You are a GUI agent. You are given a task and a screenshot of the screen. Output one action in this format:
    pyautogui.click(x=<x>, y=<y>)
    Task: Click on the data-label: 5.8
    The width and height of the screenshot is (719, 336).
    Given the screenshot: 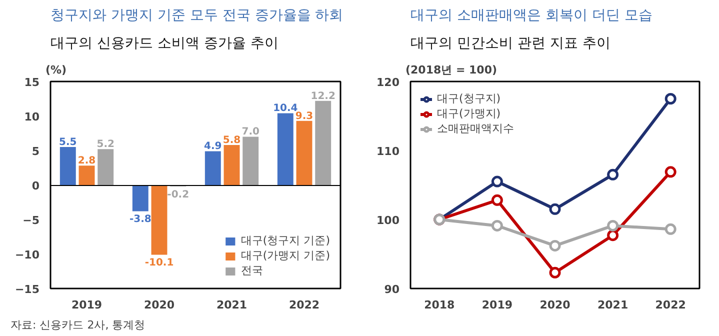 What is the action you would take?
    pyautogui.click(x=231, y=140)
    